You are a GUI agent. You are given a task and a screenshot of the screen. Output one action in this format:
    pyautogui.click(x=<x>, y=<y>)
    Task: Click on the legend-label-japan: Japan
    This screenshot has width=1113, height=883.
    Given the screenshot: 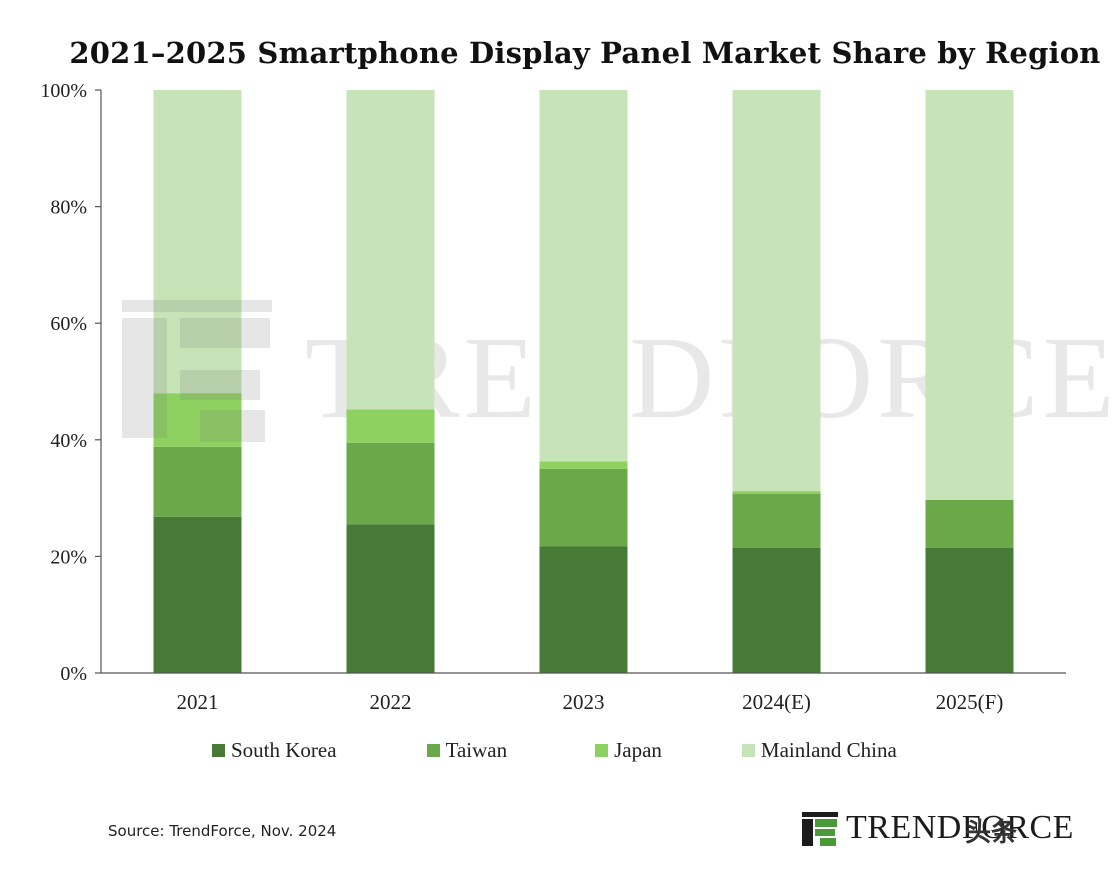 What is the action you would take?
    pyautogui.click(x=638, y=750)
    